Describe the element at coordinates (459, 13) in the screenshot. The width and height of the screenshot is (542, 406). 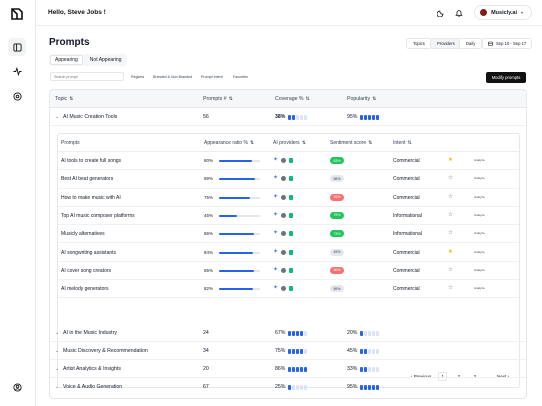
I see `bell-icon` at that location.